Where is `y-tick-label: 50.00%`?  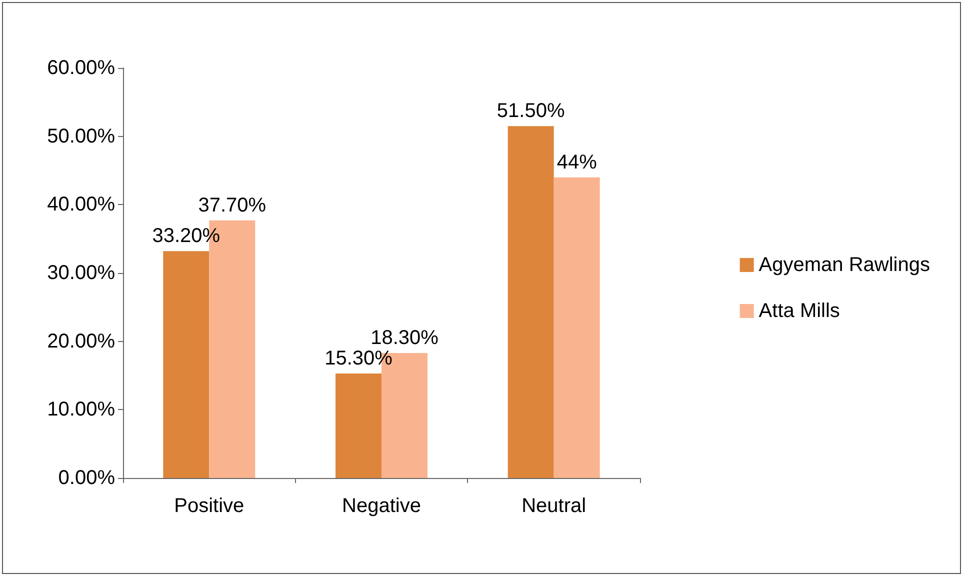
y-tick-label: 50.00% is located at coordinates (81, 136).